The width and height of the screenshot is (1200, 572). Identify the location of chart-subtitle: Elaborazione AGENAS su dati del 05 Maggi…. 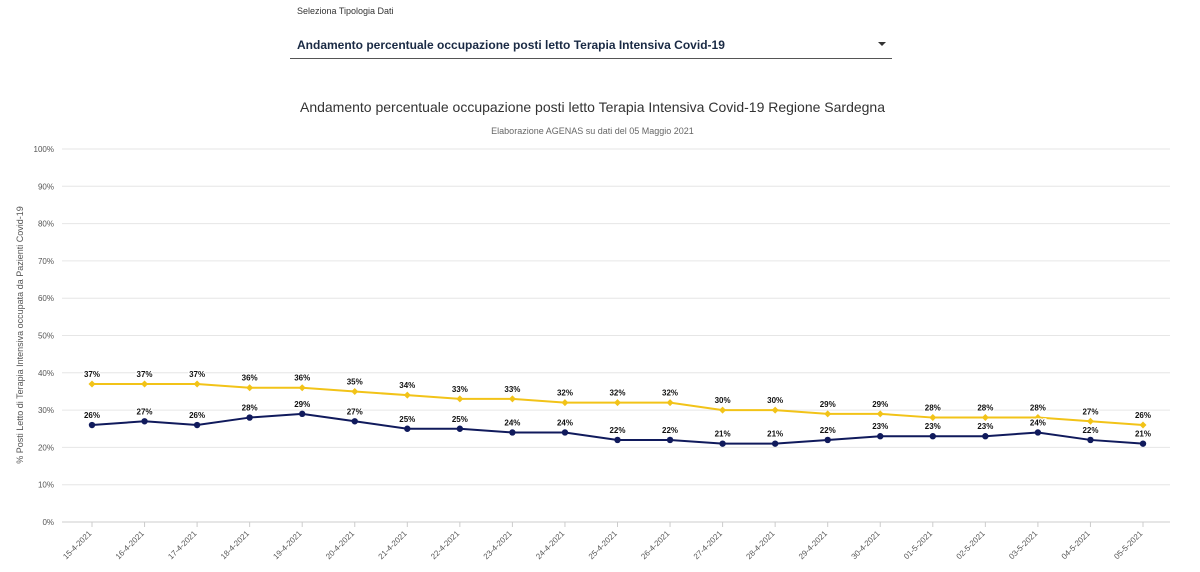
(592, 131).